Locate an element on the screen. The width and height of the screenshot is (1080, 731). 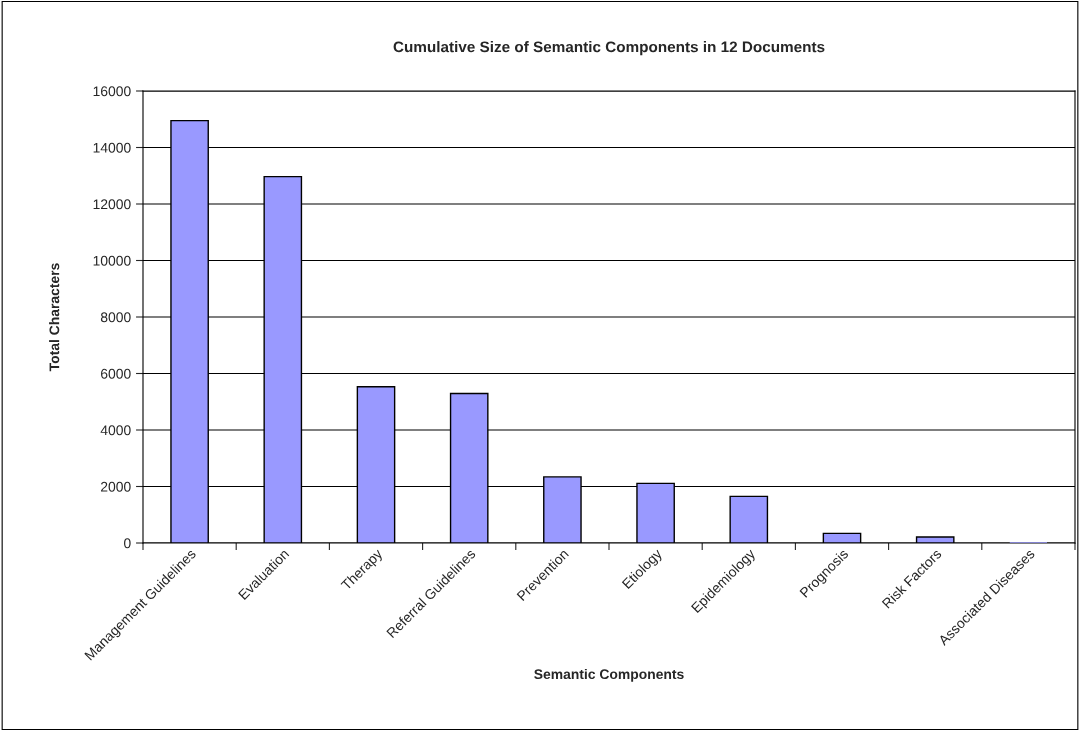
y-tick-label: 10000 is located at coordinates (112, 260).